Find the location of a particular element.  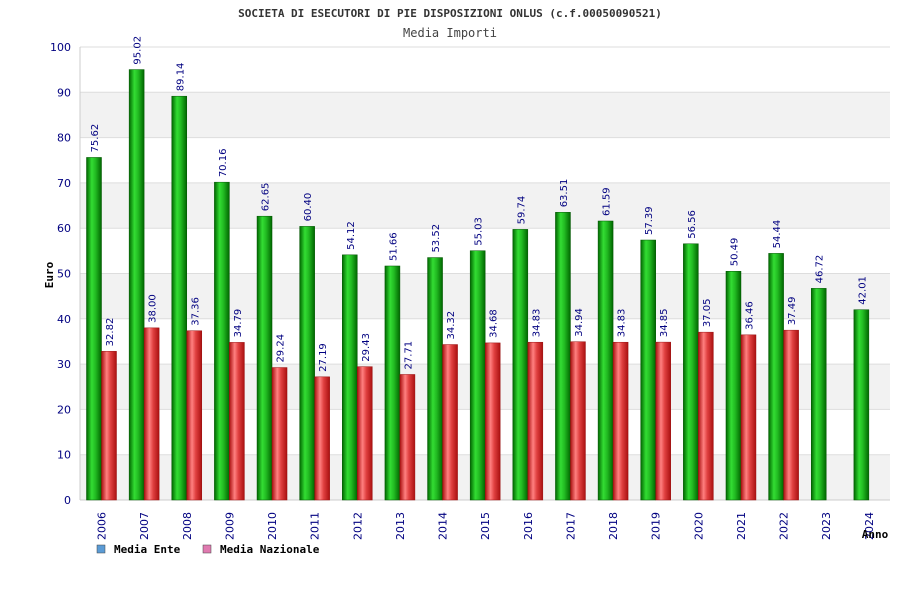

bar-value-label: 46.72 is located at coordinates (820, 269).